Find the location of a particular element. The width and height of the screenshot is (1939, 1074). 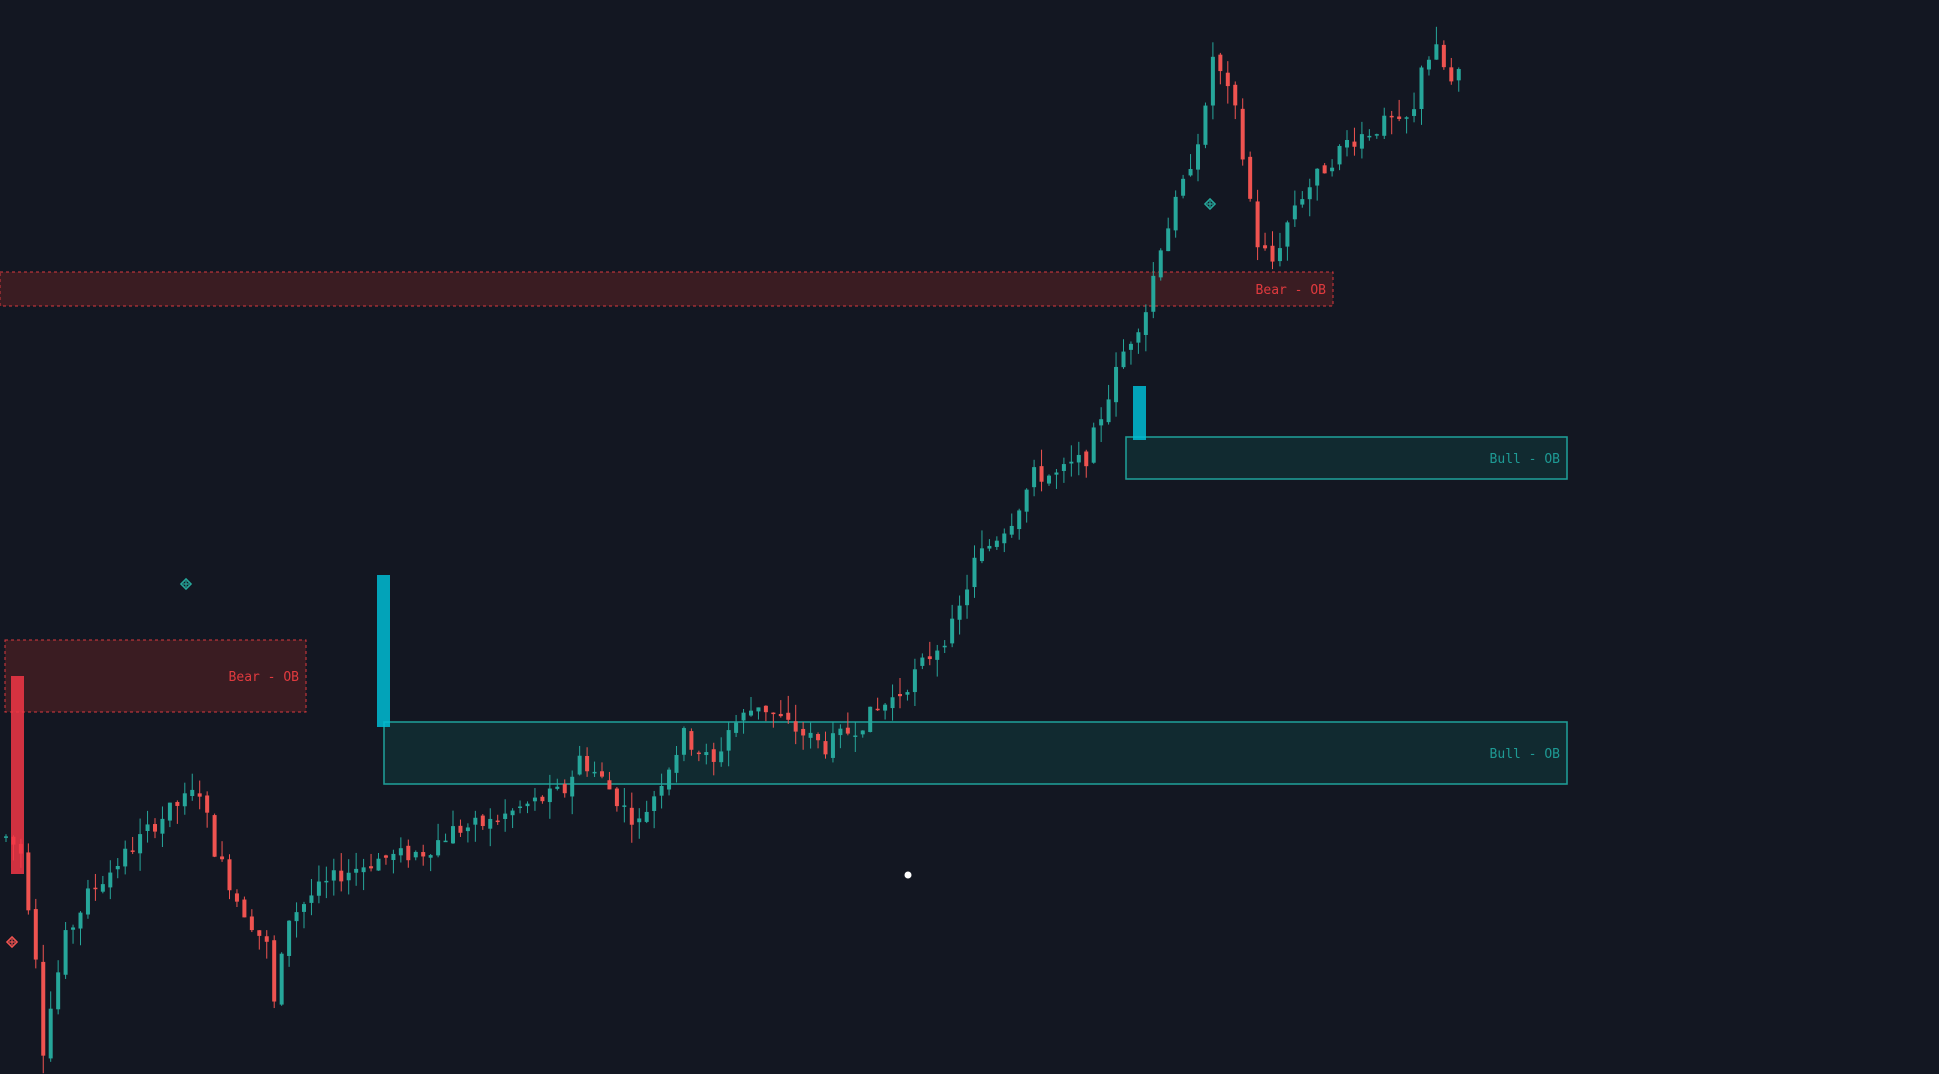

bear-highlight-bar is located at coordinates (17, 775).